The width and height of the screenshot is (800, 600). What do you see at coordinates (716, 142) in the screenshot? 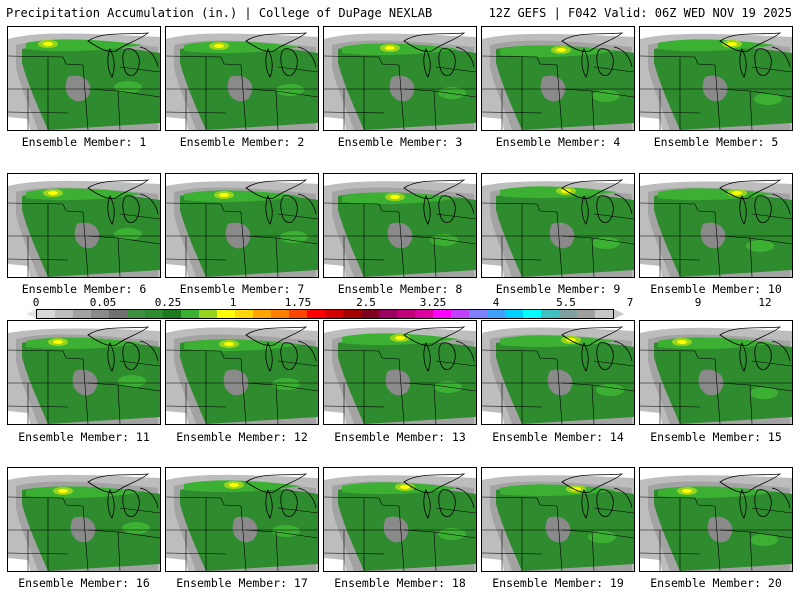
I see `ensemble-member-label: Ensemble Member: 5` at bounding box center [716, 142].